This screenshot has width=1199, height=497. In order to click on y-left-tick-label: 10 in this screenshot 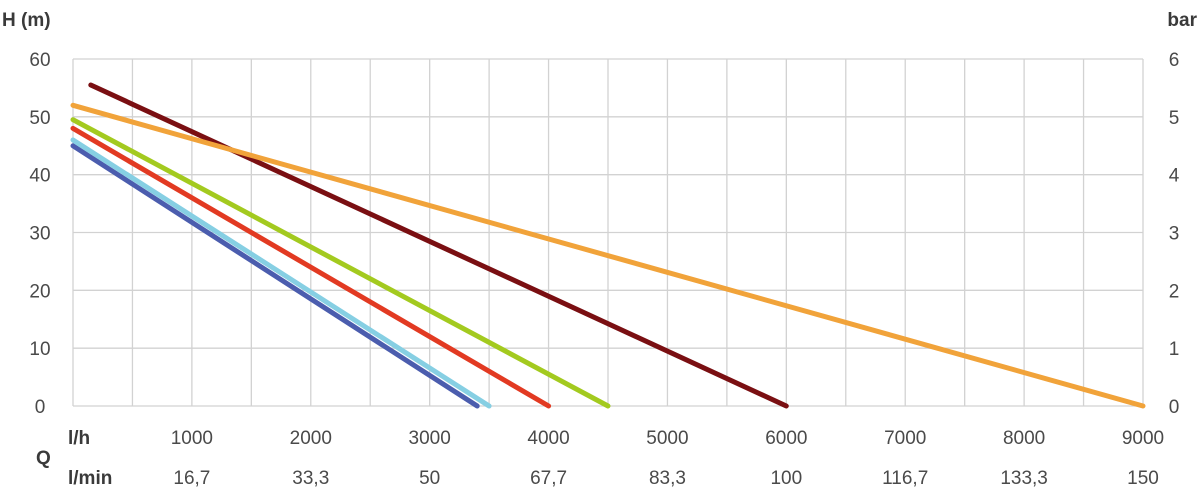, I will do `click(39, 349)`.